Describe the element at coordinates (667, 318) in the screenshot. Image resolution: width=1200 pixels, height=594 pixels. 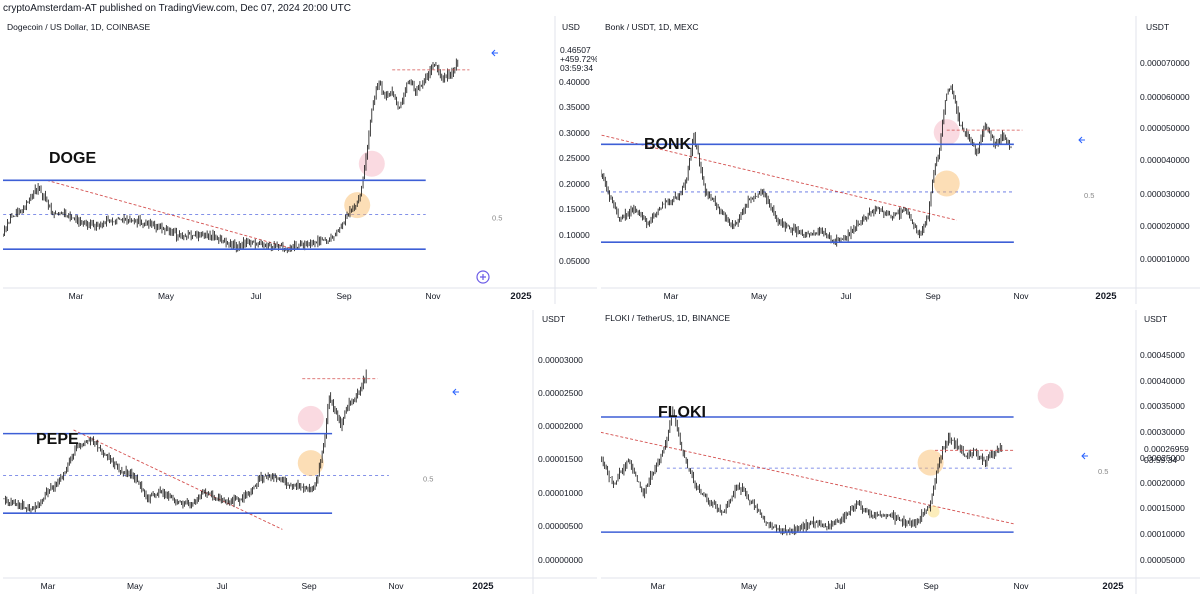
I see `symbol-title: FLOKI / TetherUS, 1D, BINANCE` at that location.